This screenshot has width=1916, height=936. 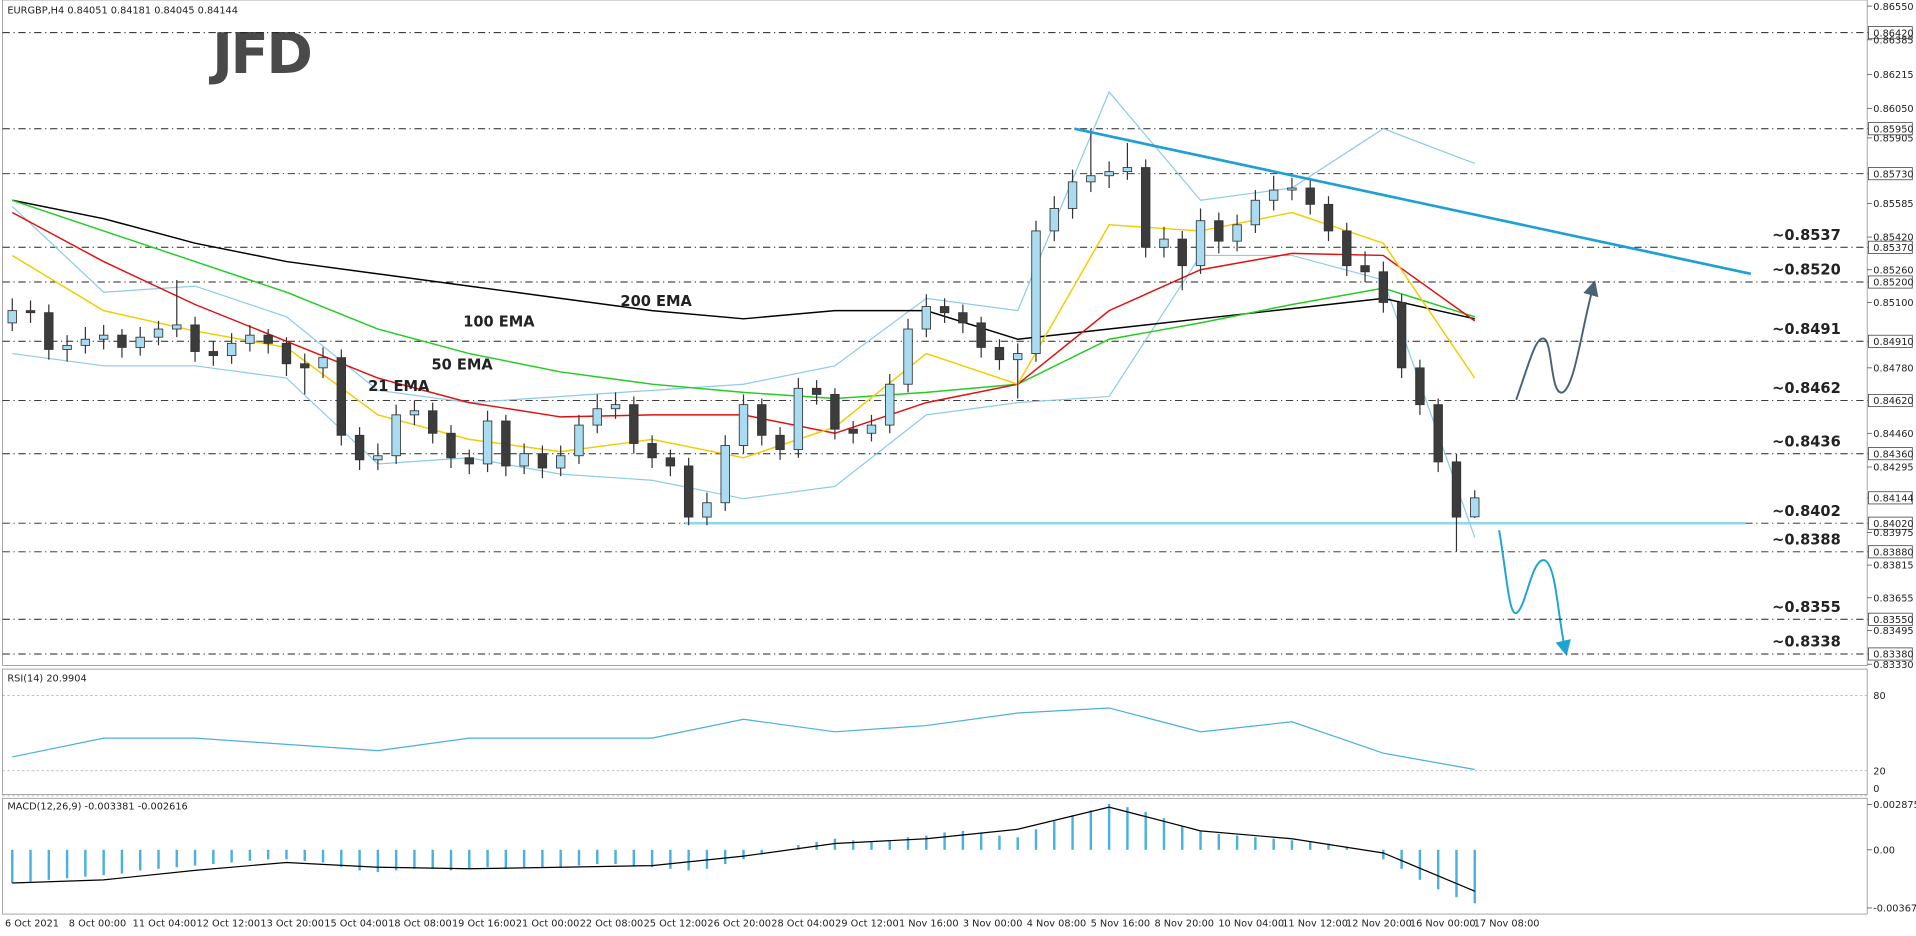 I want to click on x-tick-label: 26 Oct 20:00, so click(x=739, y=923).